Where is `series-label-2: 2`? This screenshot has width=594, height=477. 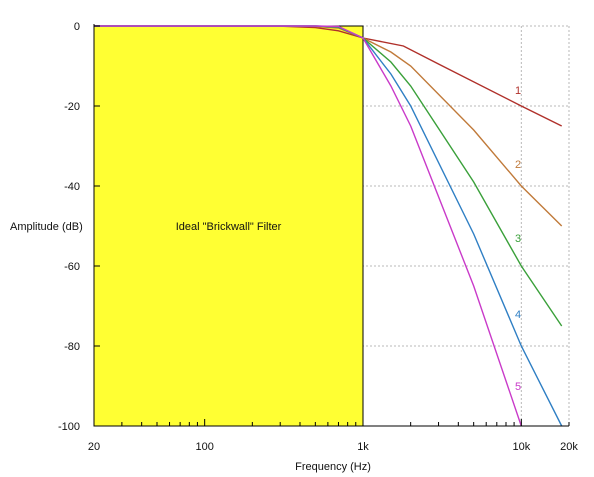
series-label-2: 2 is located at coordinates (518, 165).